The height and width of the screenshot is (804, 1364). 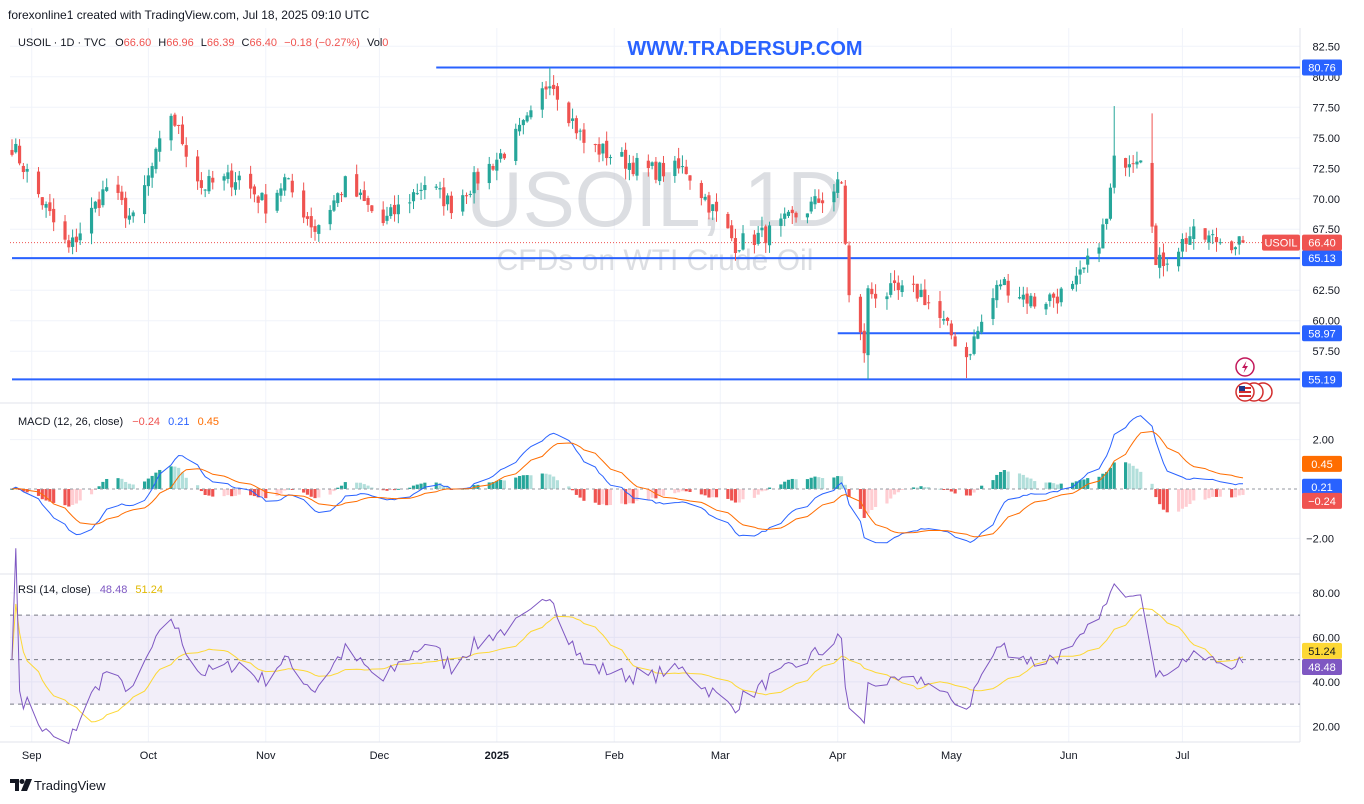 I want to click on event-icons, so click(x=1254, y=379).